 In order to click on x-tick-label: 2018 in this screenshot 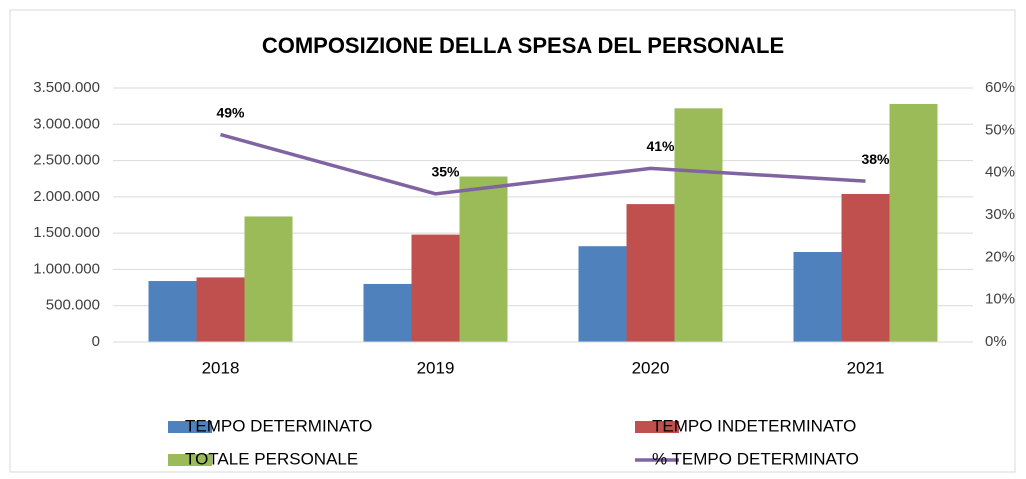, I will do `click(221, 367)`.